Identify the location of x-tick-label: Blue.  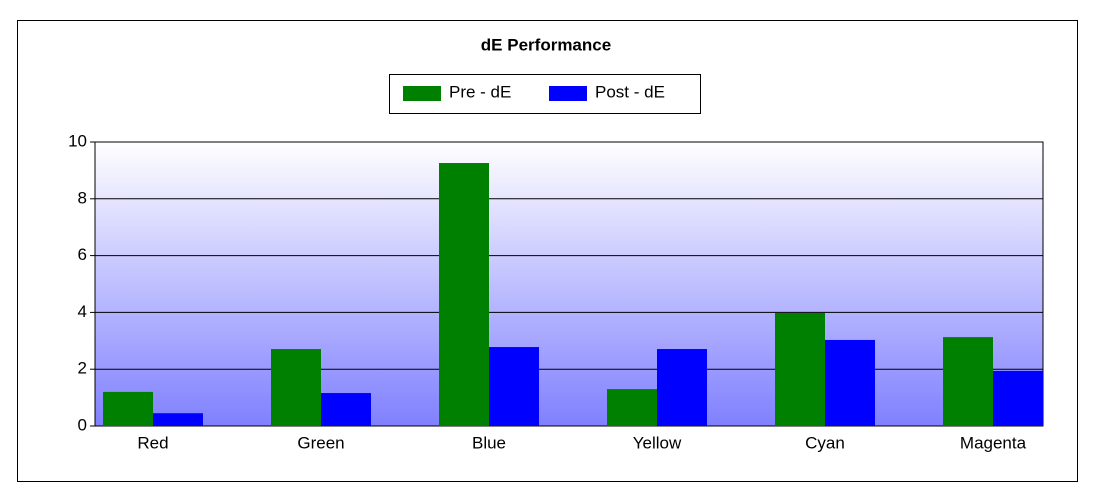
(489, 442).